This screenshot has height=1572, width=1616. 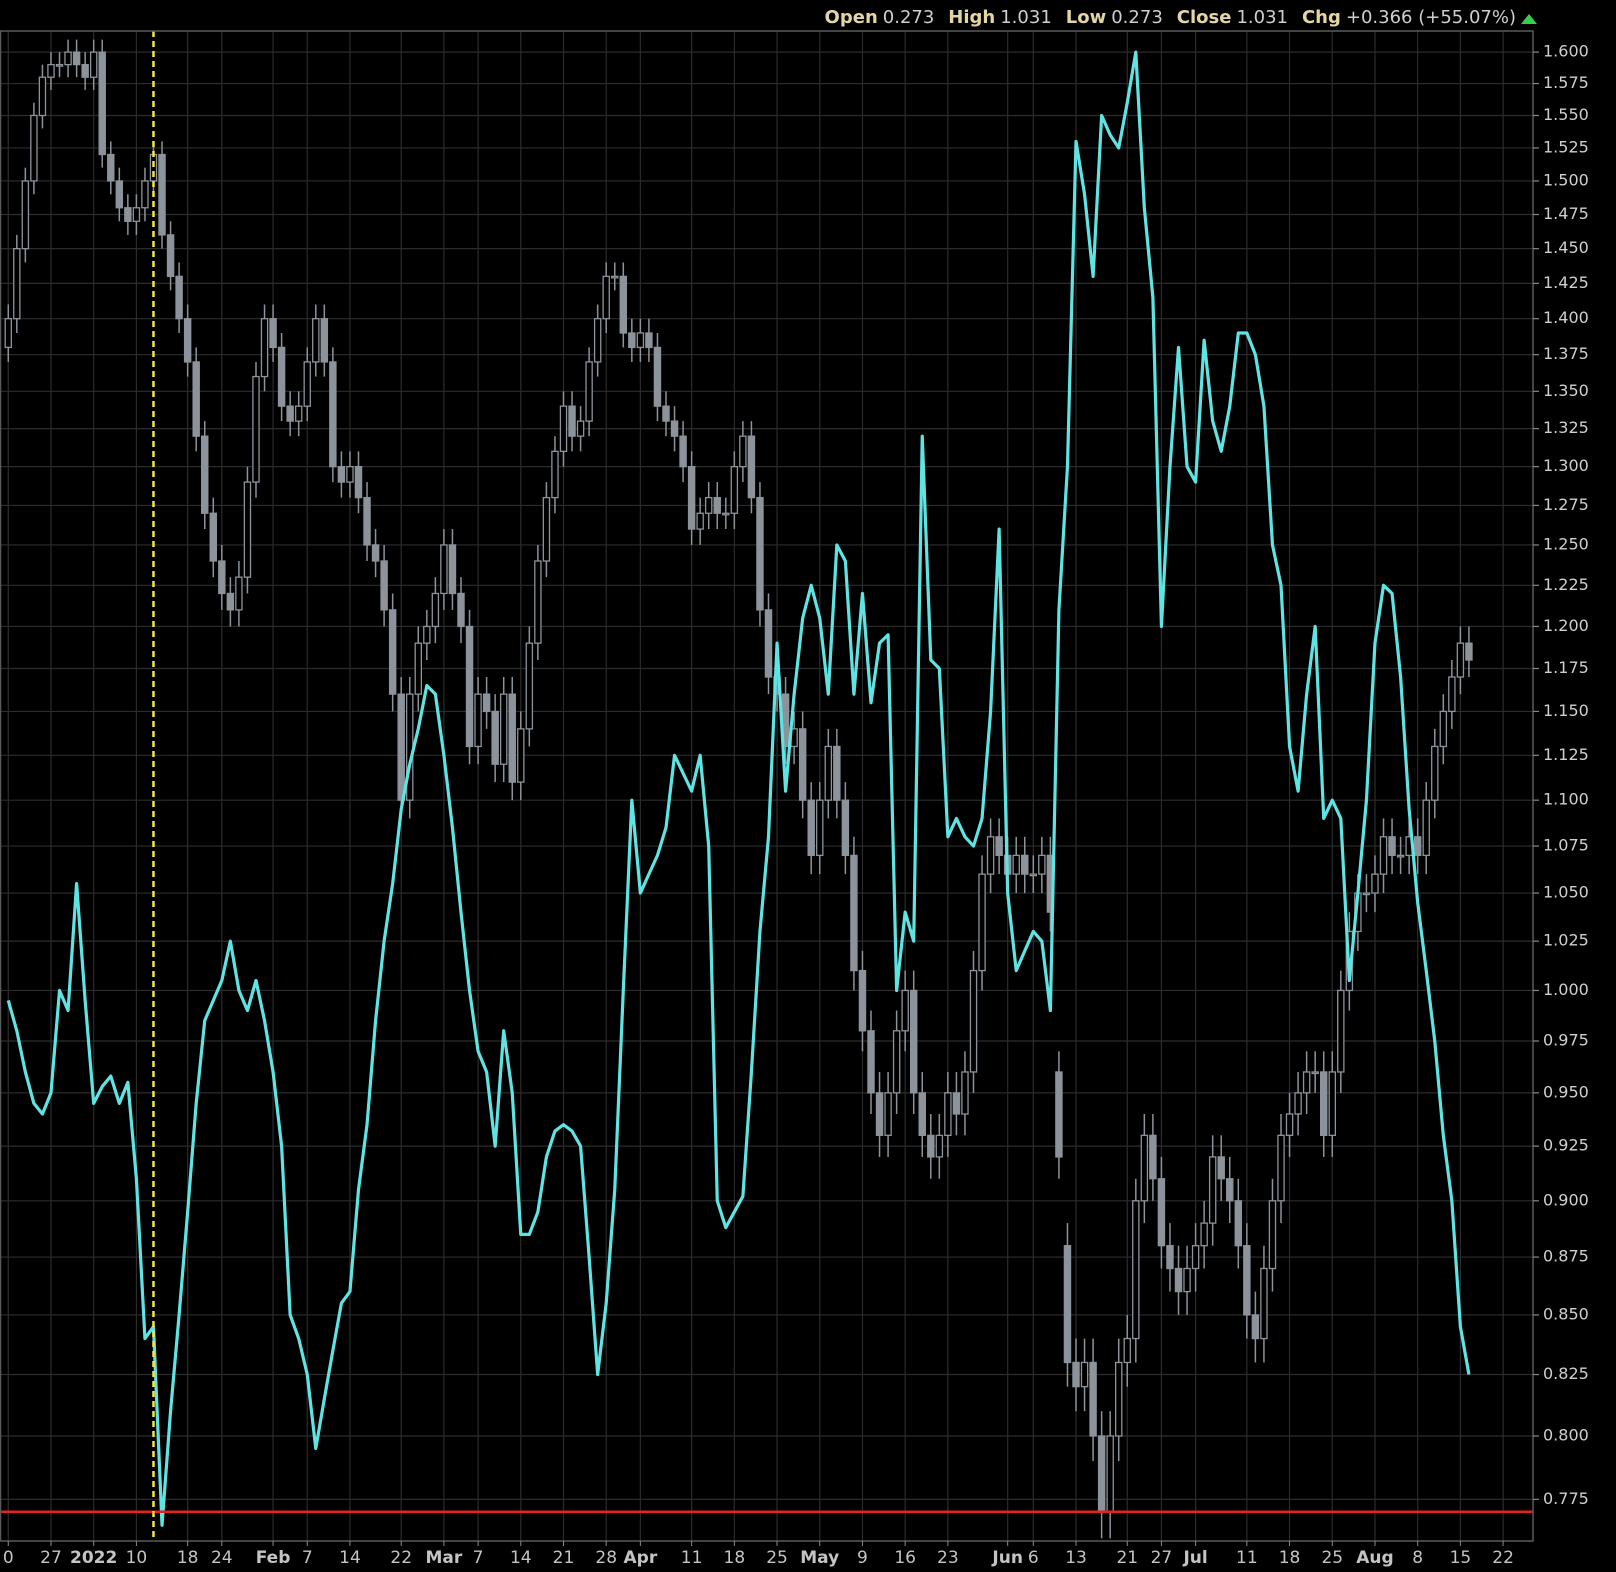 What do you see at coordinates (1033, 1558) in the screenshot?
I see `x-tick-label: 6` at bounding box center [1033, 1558].